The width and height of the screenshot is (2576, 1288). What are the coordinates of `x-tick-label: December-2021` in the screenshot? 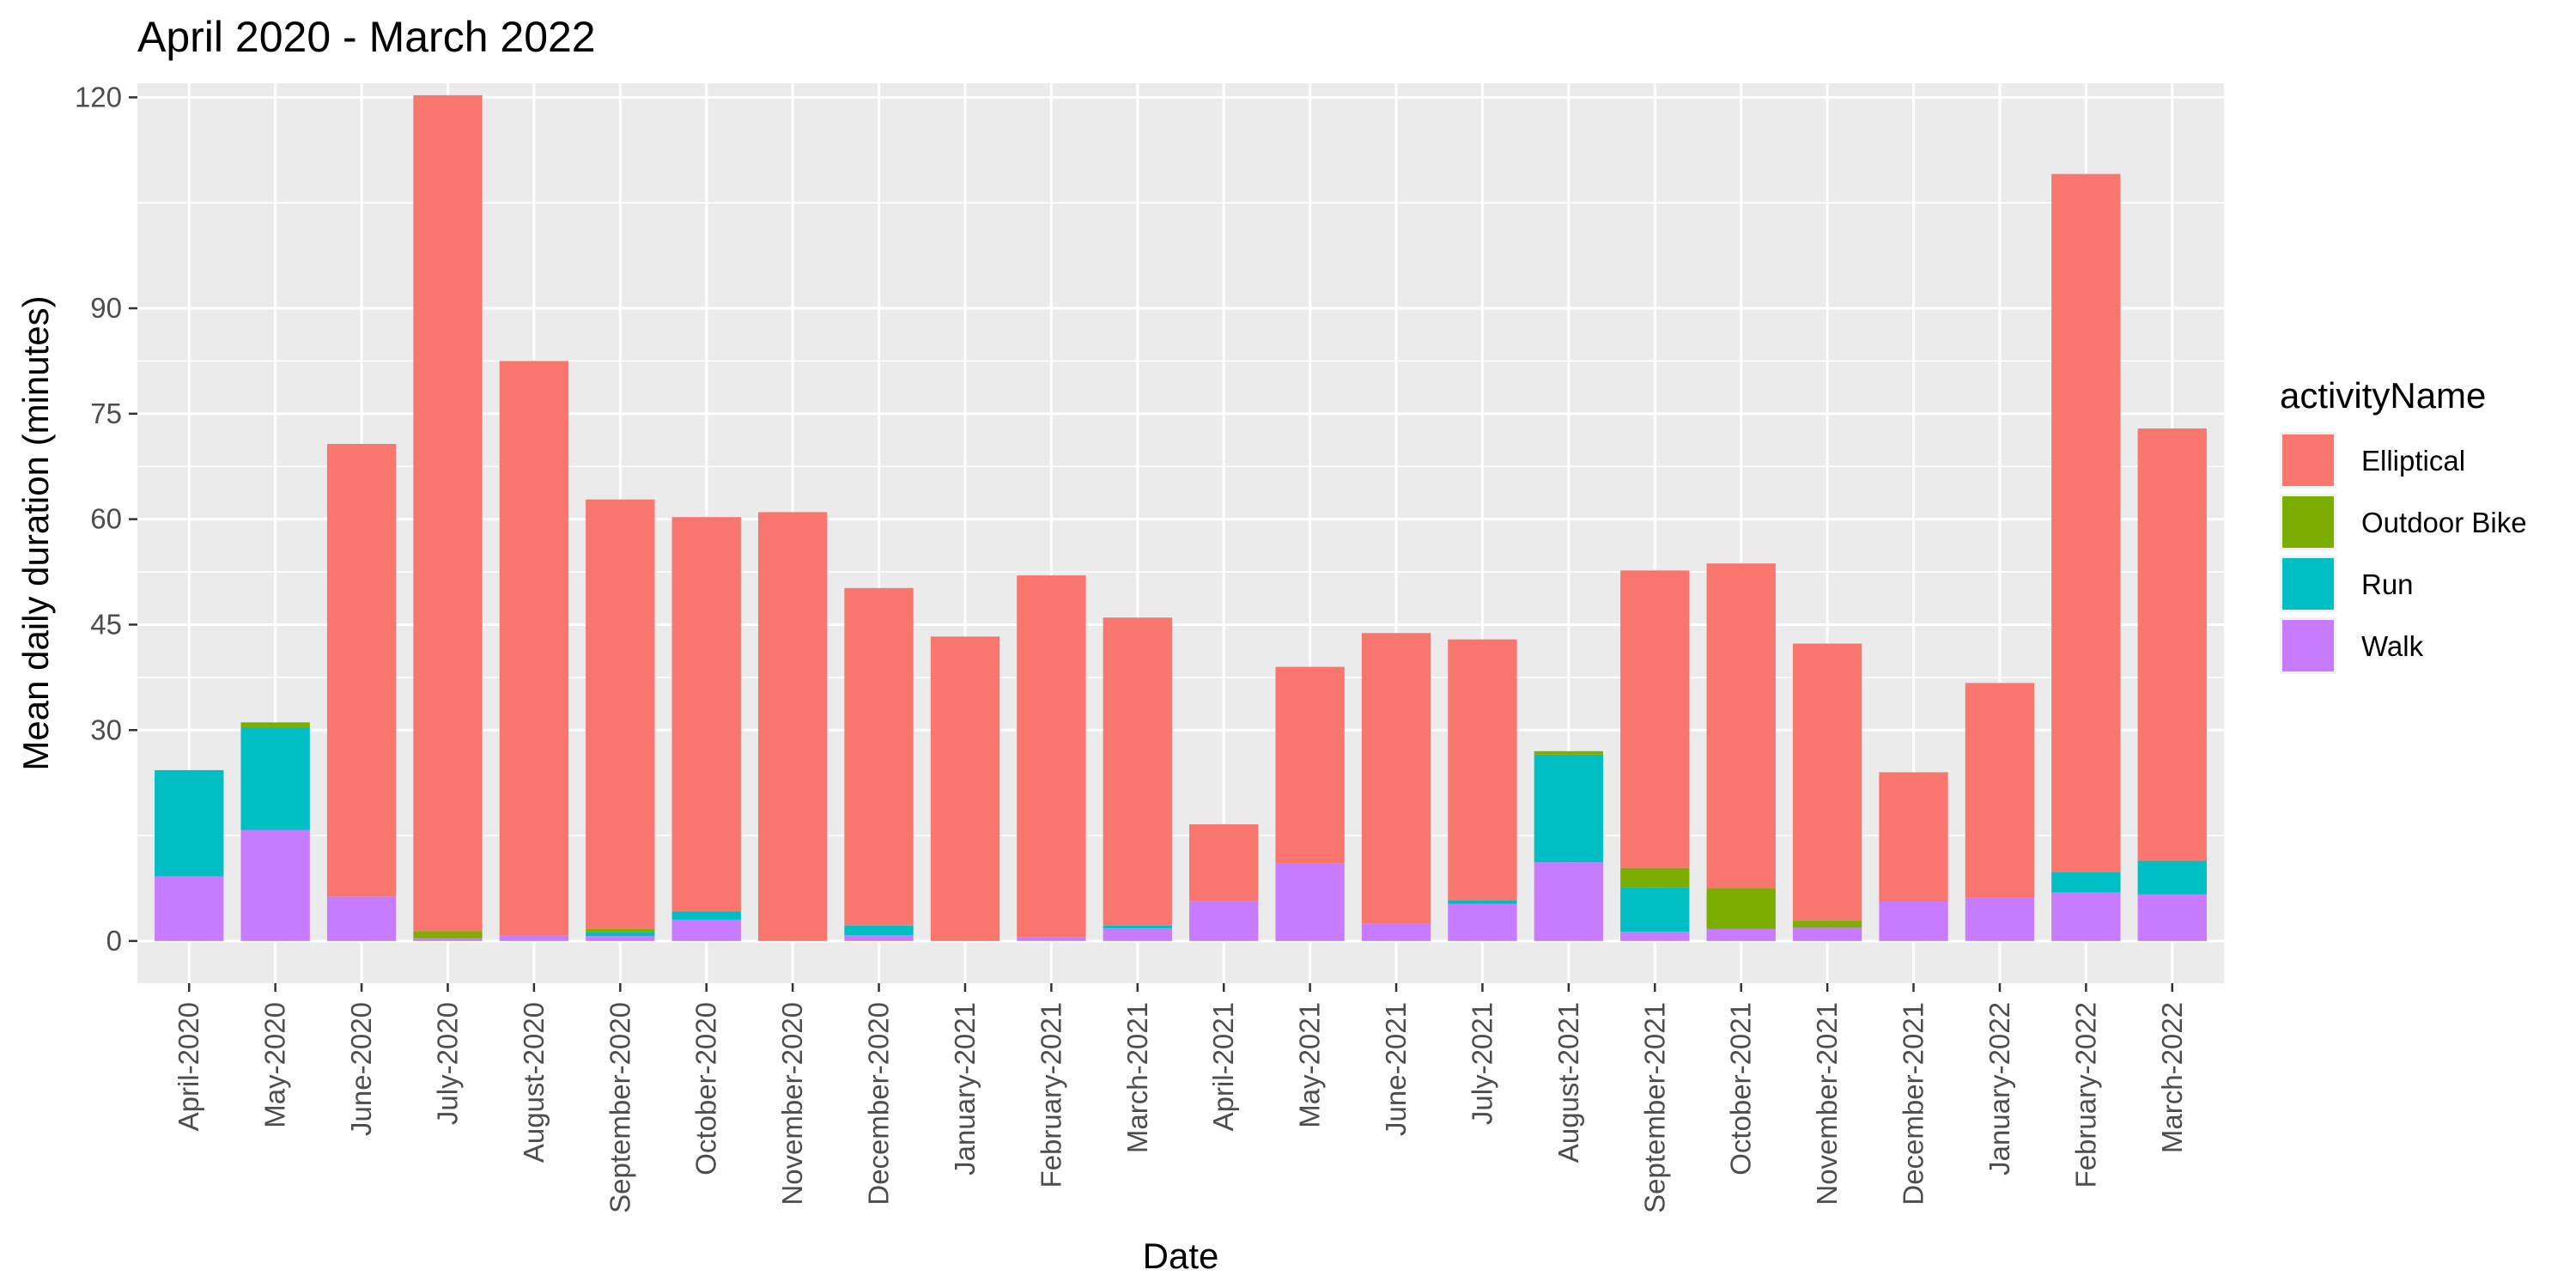 It's located at (1914, 1104).